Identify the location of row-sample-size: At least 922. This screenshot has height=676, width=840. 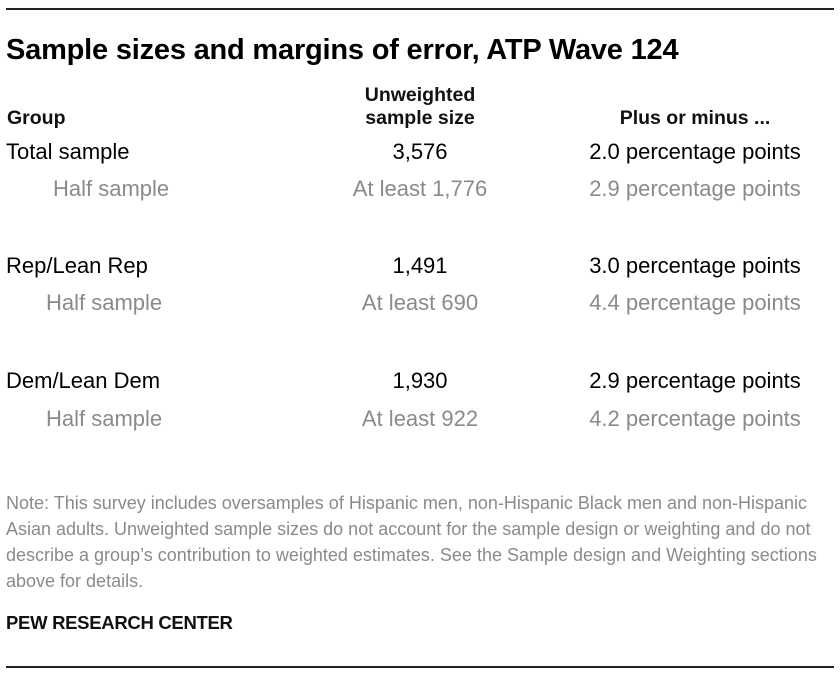
(420, 418).